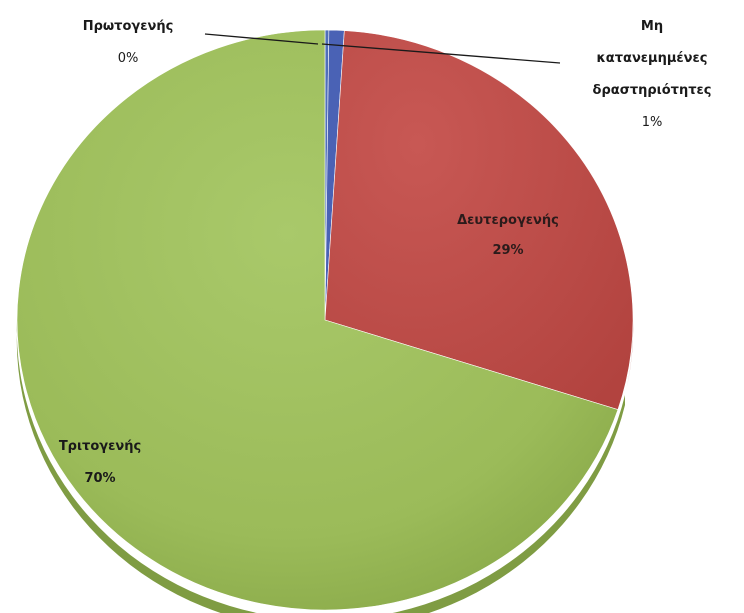 This screenshot has width=744, height=613. What do you see at coordinates (508, 220) in the screenshot?
I see `label-secondary-name: Δευτερογενής` at bounding box center [508, 220].